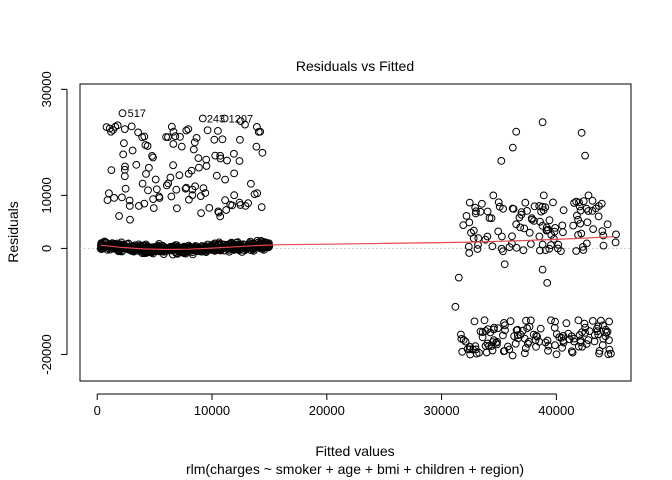 The image size is (672, 480). I want to click on y-tick-label: 30000, so click(46, 89).